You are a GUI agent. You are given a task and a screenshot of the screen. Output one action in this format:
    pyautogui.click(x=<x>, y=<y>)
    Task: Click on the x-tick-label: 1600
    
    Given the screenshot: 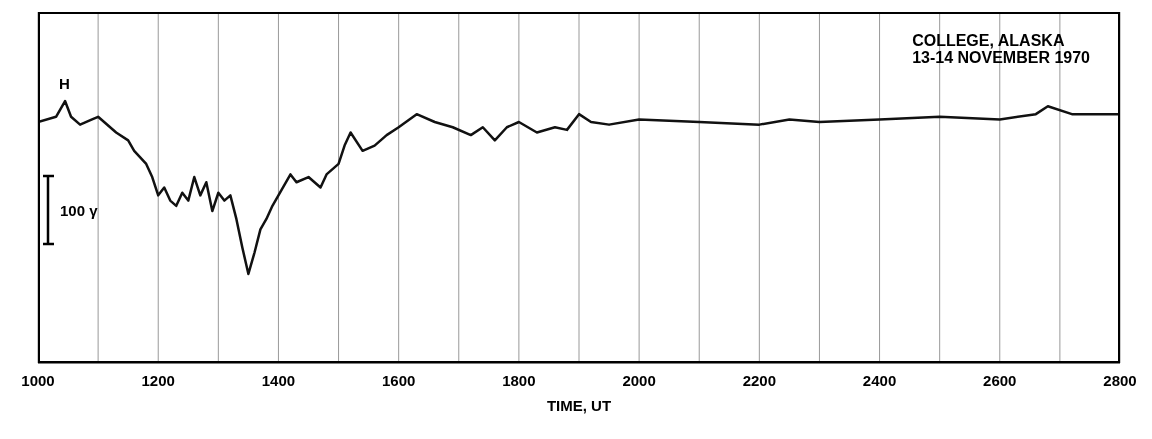 What is the action you would take?
    pyautogui.click(x=398, y=380)
    